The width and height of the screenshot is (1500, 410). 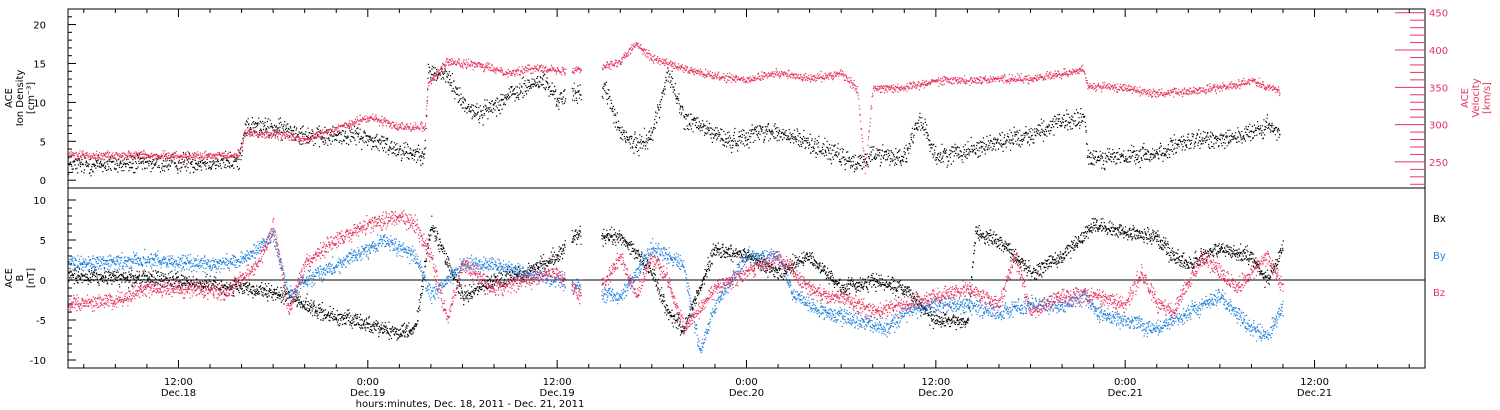 What do you see at coordinates (39, 26) in the screenshot?
I see `density-tick-label: 20` at bounding box center [39, 26].